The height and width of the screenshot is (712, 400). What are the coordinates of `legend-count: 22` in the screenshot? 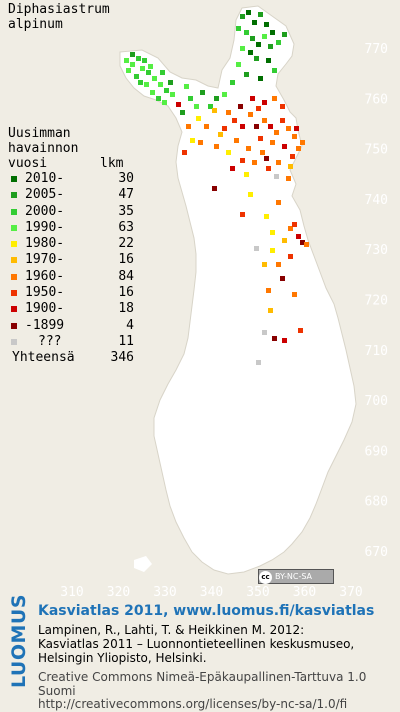 It's located at (126, 244).